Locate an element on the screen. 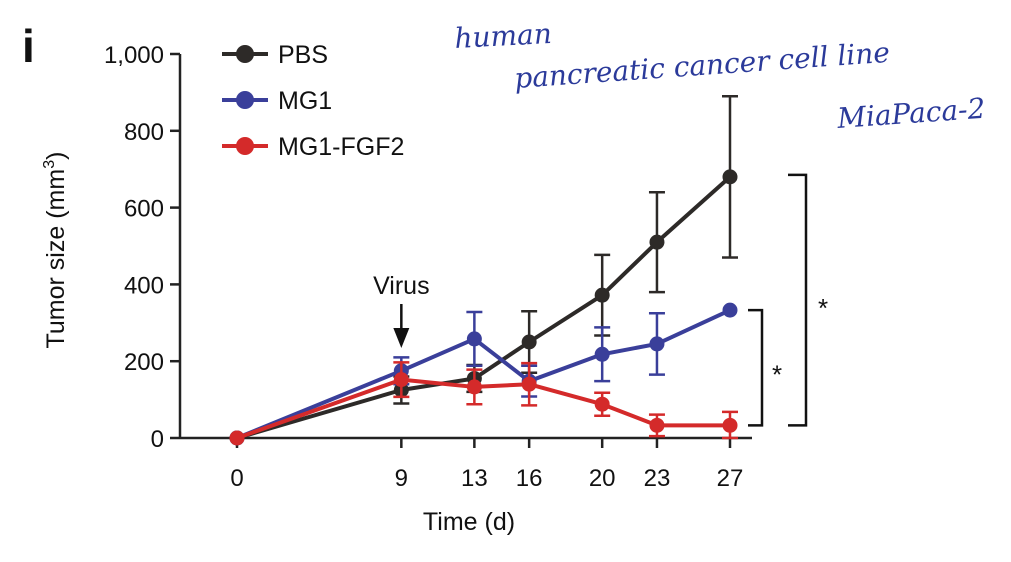  legend: PBS MG1 MG1-FGF2 is located at coordinates (313, 101).